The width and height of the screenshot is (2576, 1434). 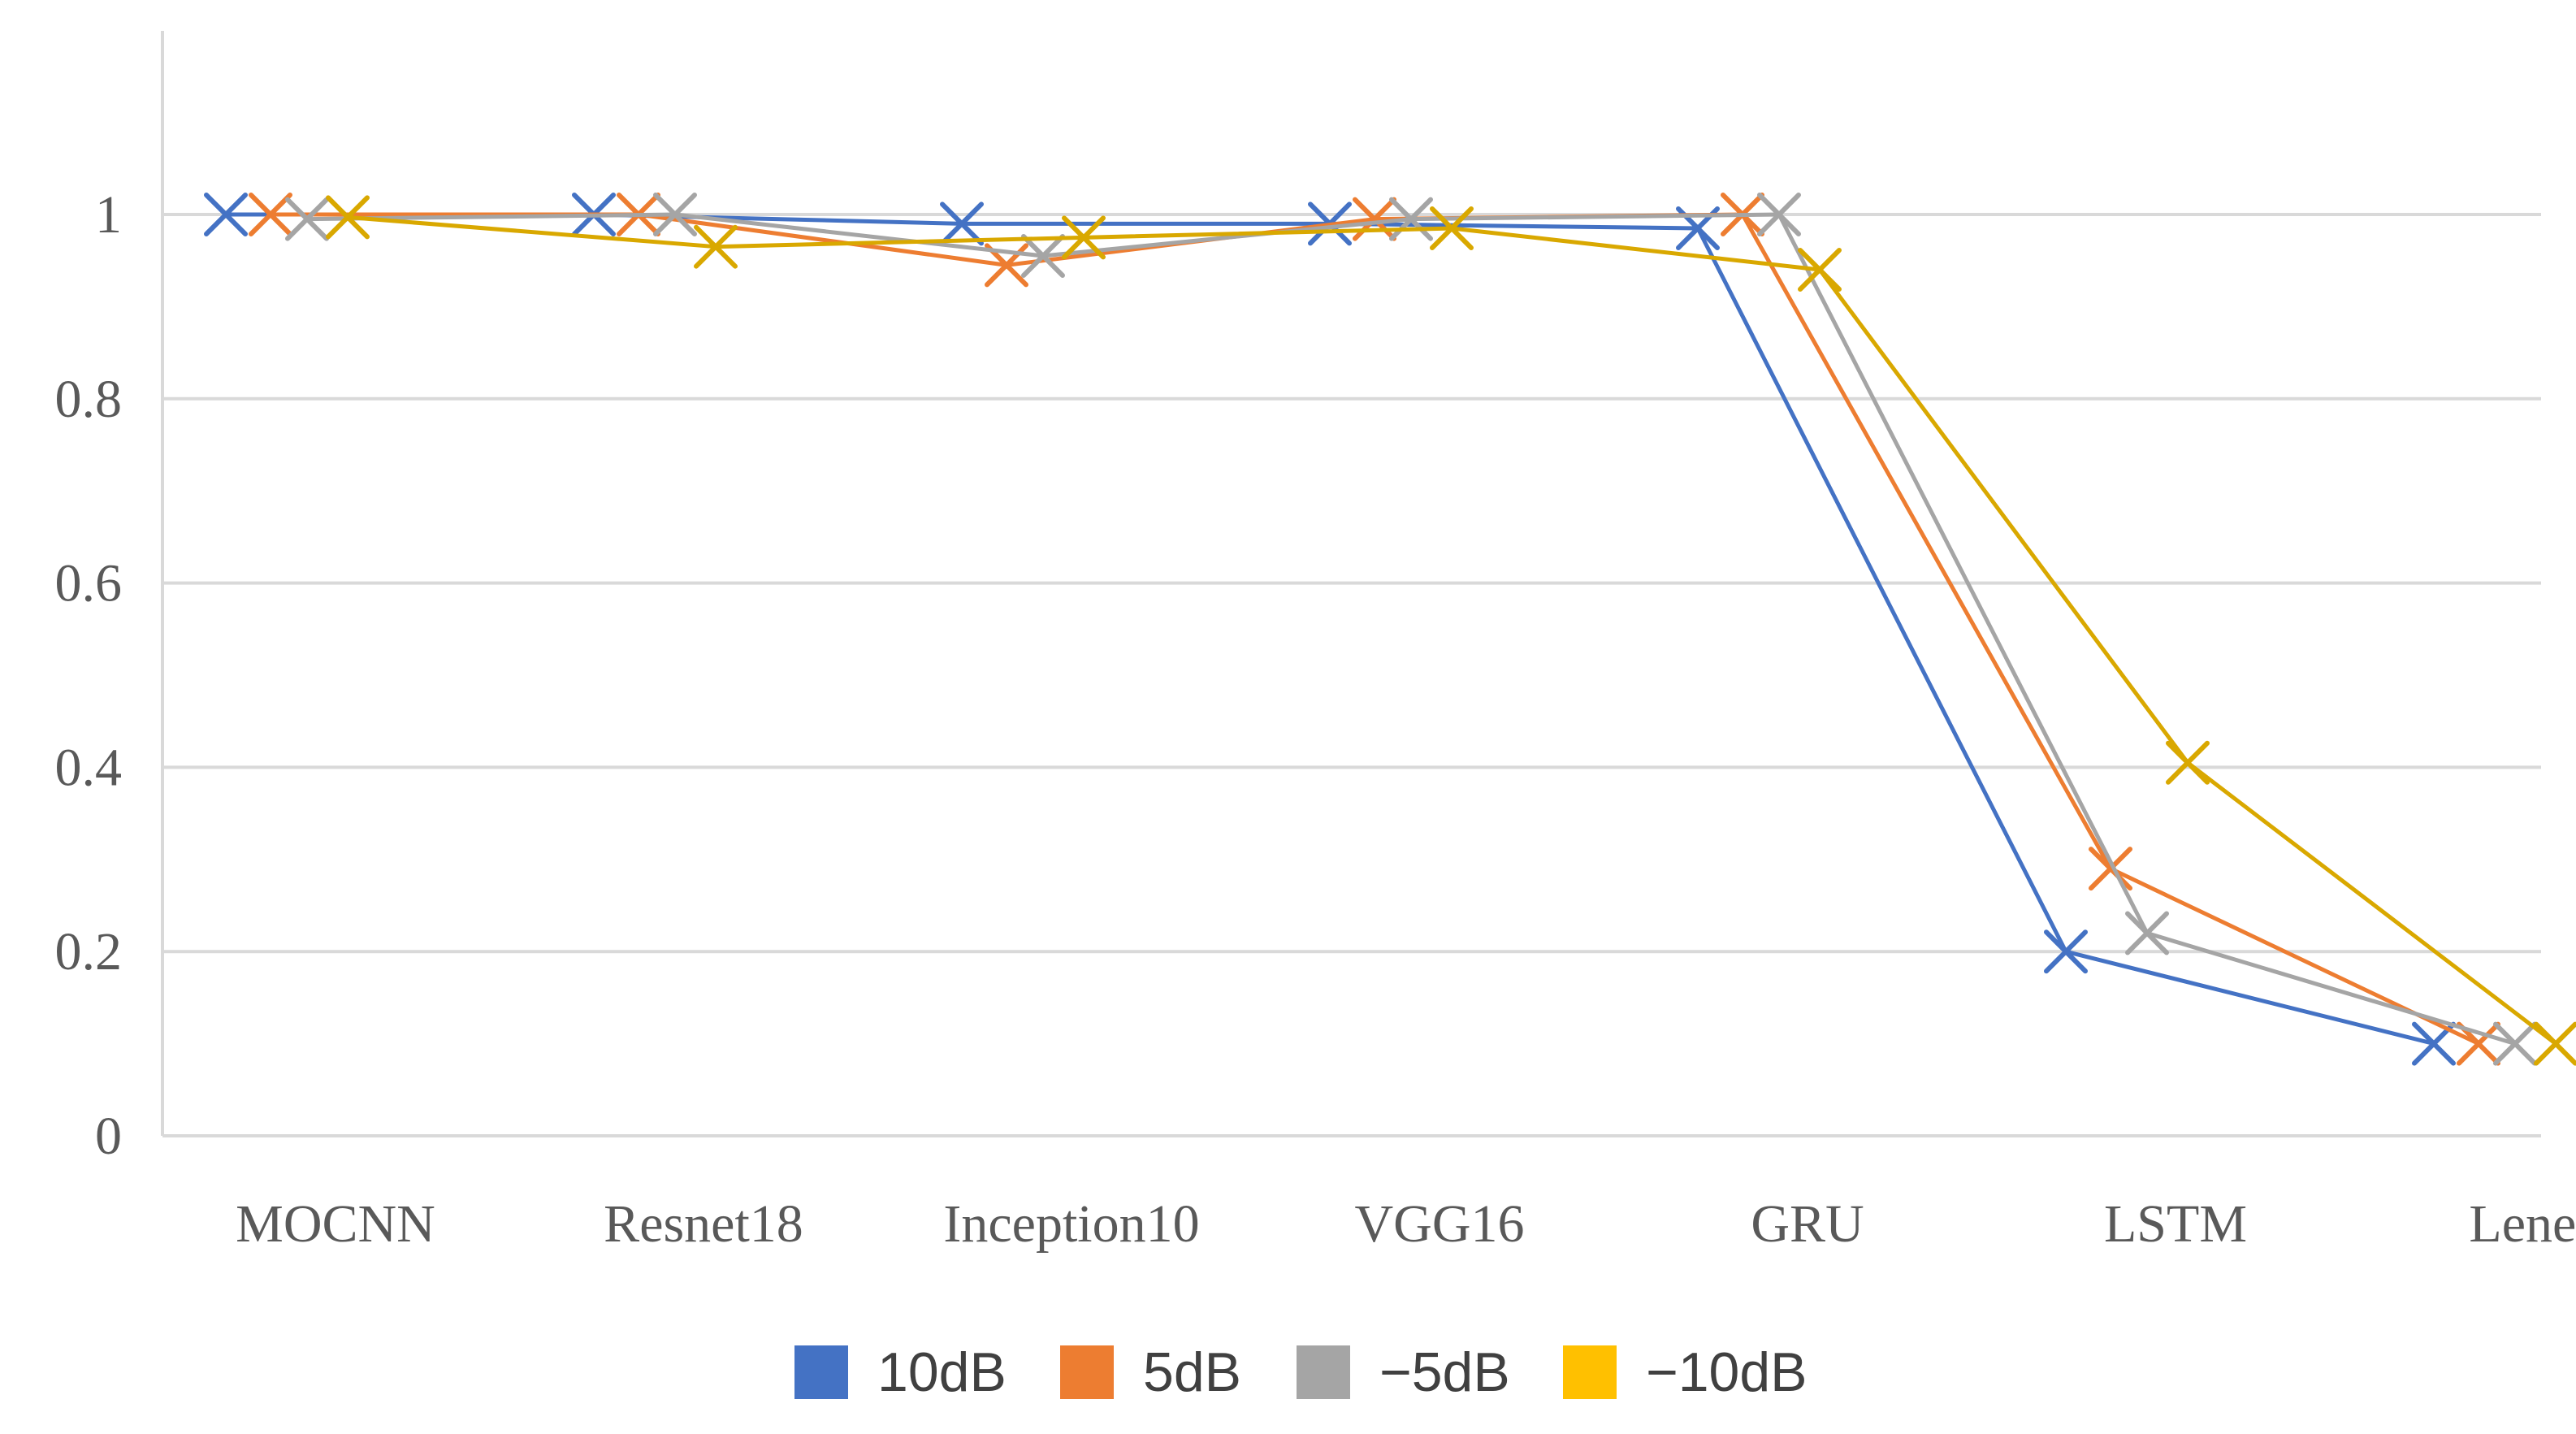 I want to click on legend: 10dB 5dB −5dB −10dB, so click(x=1301, y=1372).